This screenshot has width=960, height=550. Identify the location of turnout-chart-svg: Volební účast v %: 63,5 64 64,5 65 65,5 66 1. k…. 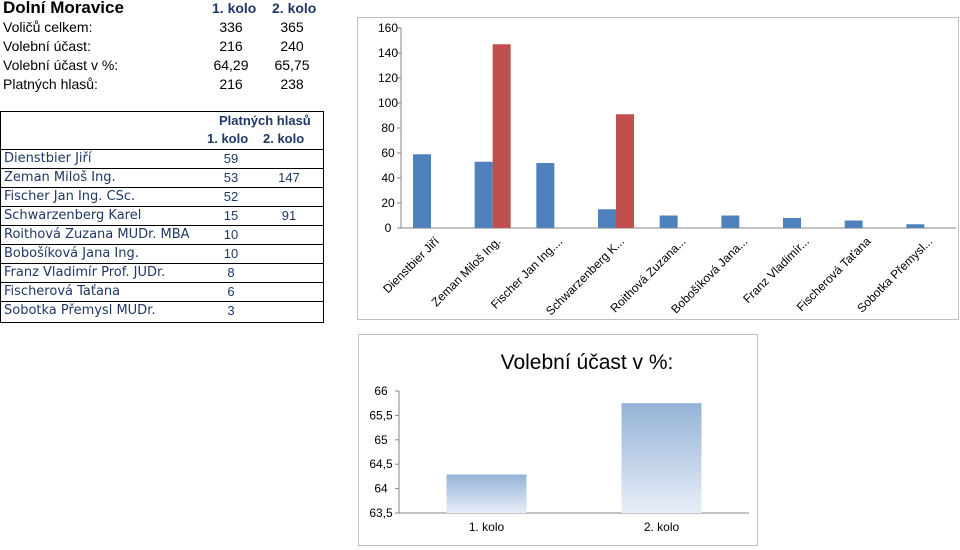
(559, 442).